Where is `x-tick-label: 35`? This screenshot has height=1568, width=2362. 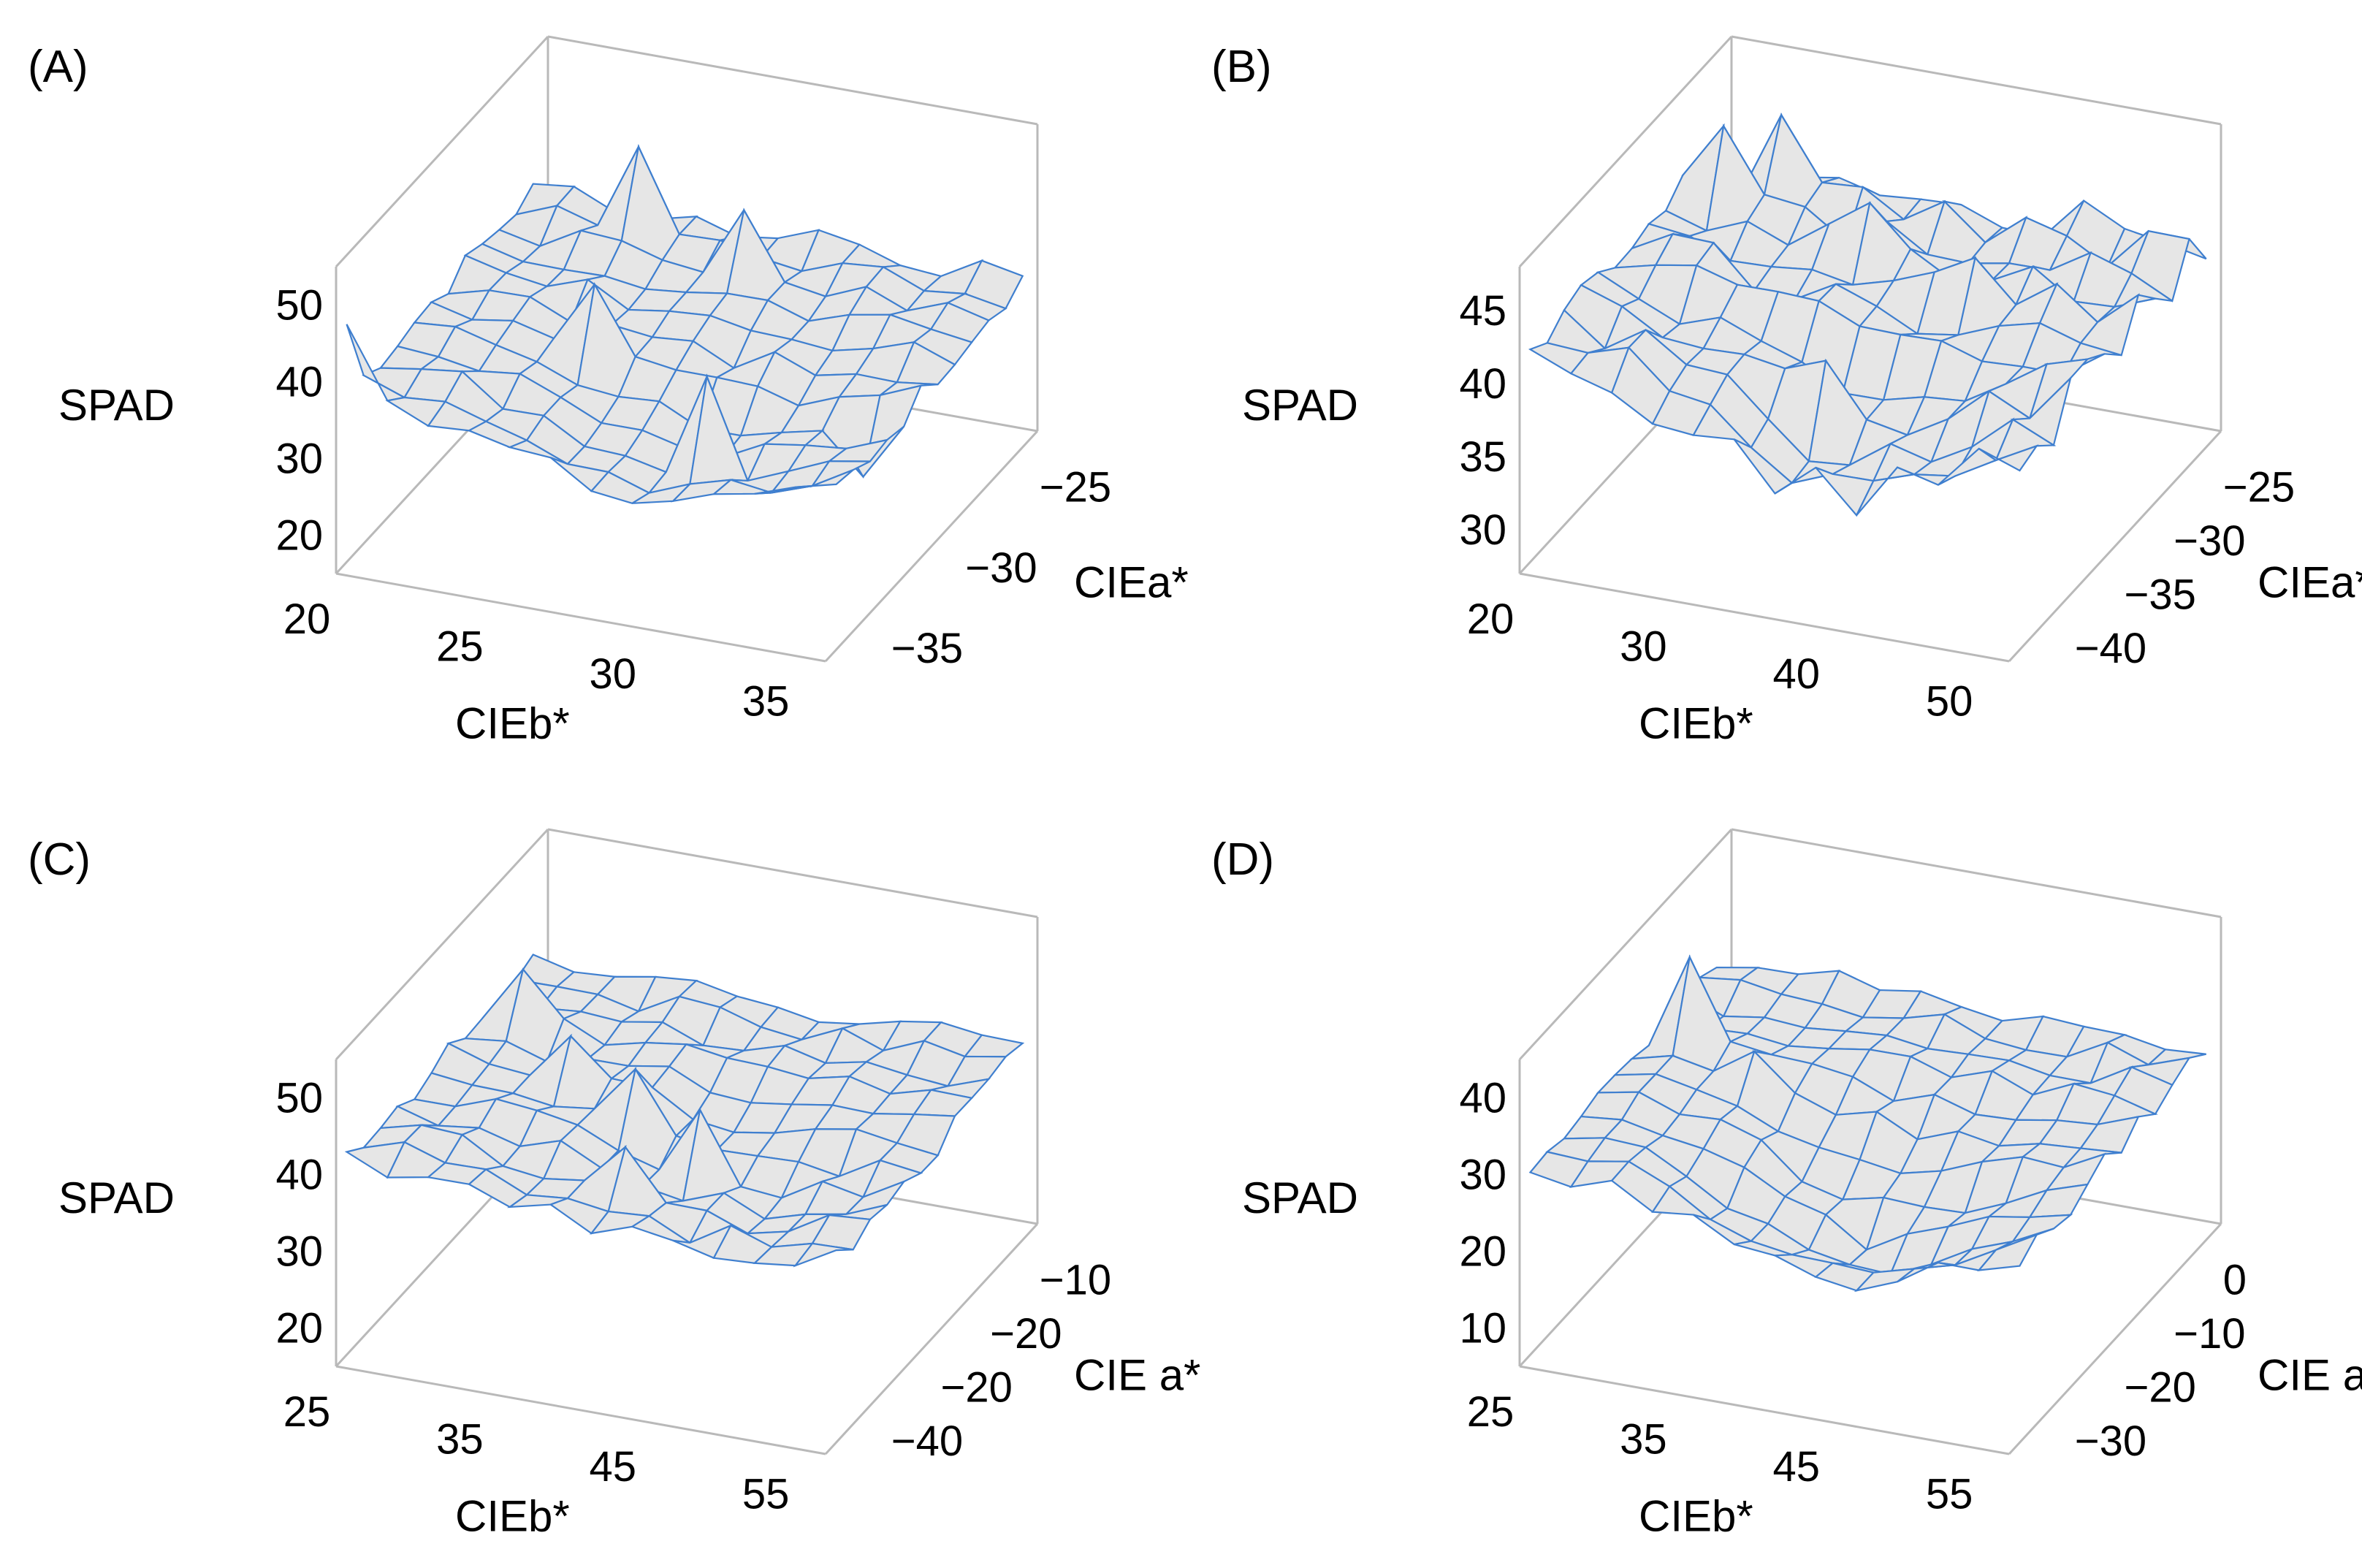
x-tick-label: 35 is located at coordinates (1643, 1440).